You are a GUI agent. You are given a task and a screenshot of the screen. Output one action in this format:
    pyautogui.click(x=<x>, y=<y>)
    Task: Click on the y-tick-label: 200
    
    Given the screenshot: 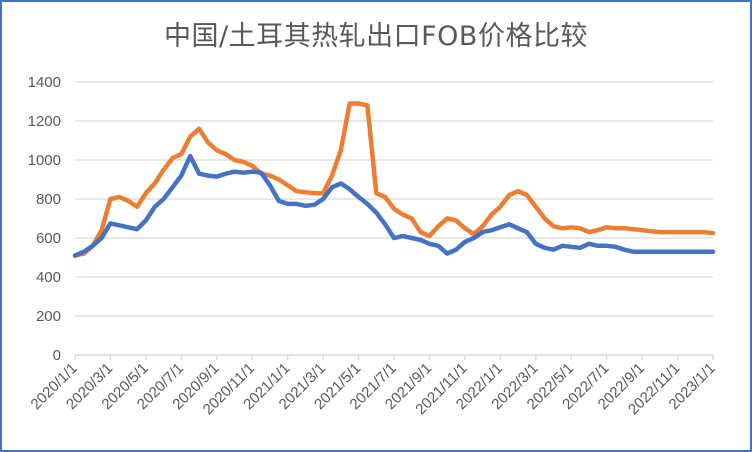 What is the action you would take?
    pyautogui.click(x=48, y=316)
    